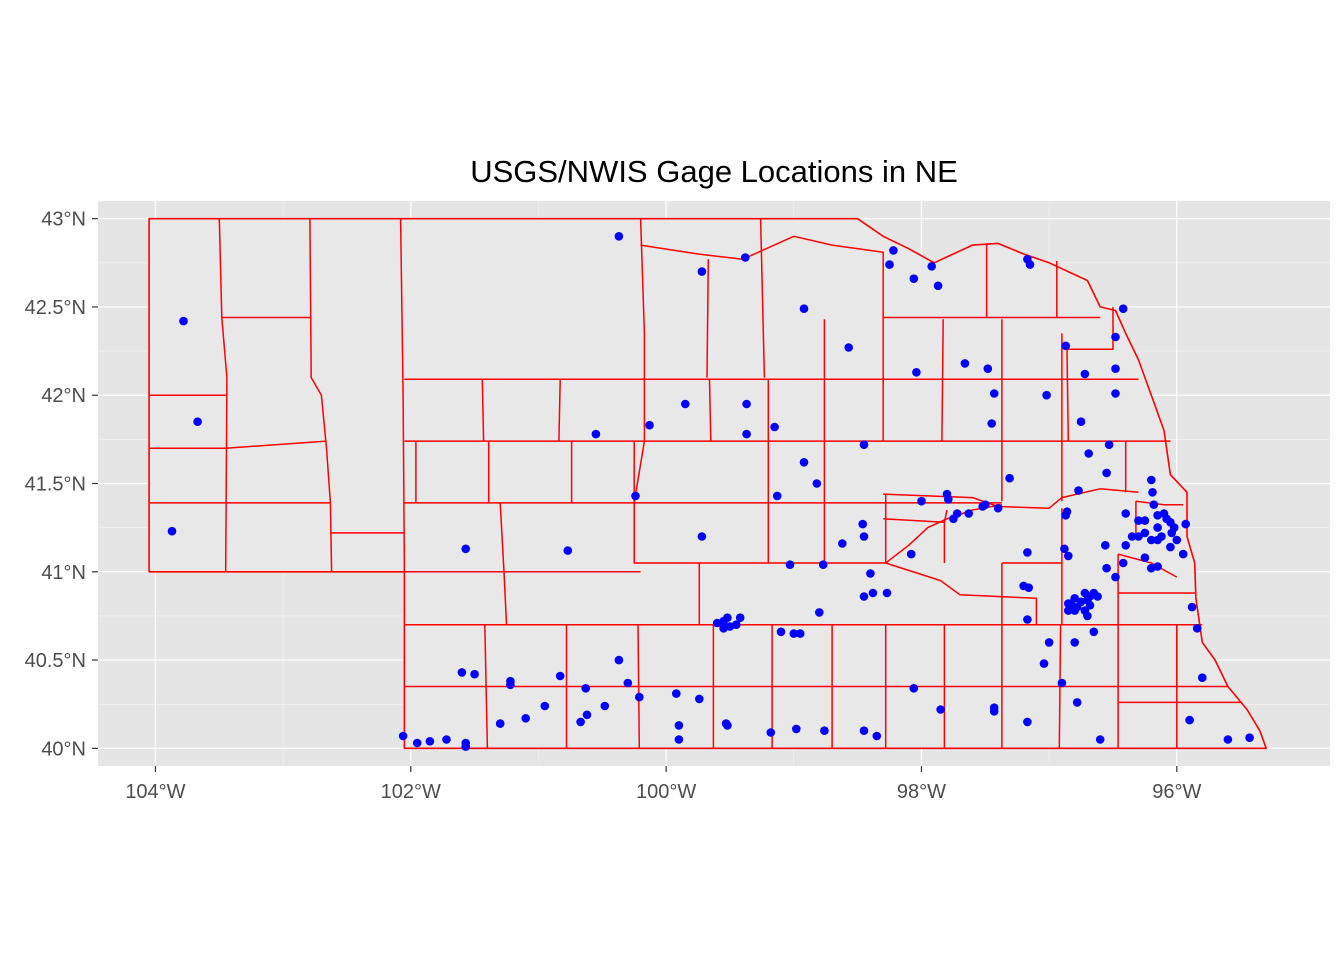 This screenshot has height=960, width=1344. What do you see at coordinates (63, 573) in the screenshot?
I see `y-tick-label: 41°N` at bounding box center [63, 573].